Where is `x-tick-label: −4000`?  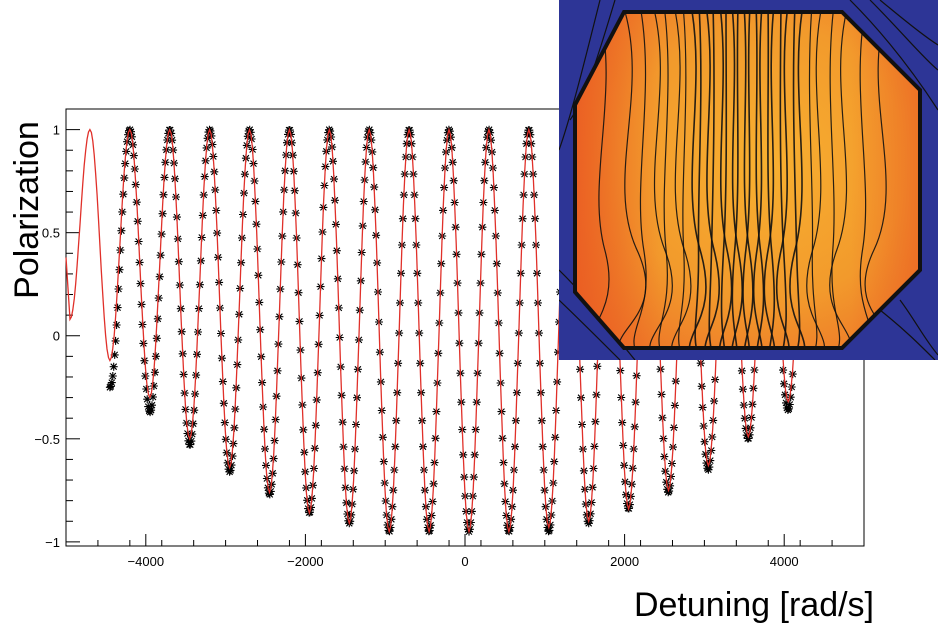
x-tick-label: −4000 is located at coordinates (146, 561).